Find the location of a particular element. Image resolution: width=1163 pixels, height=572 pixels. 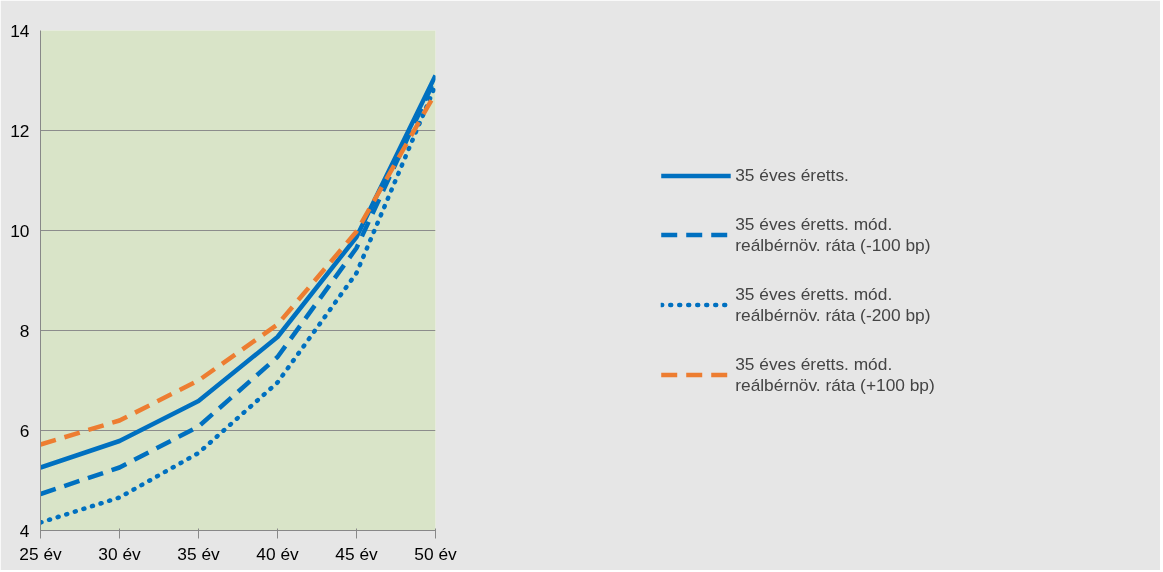

y-tick-label: 10 is located at coordinates (20, 230).